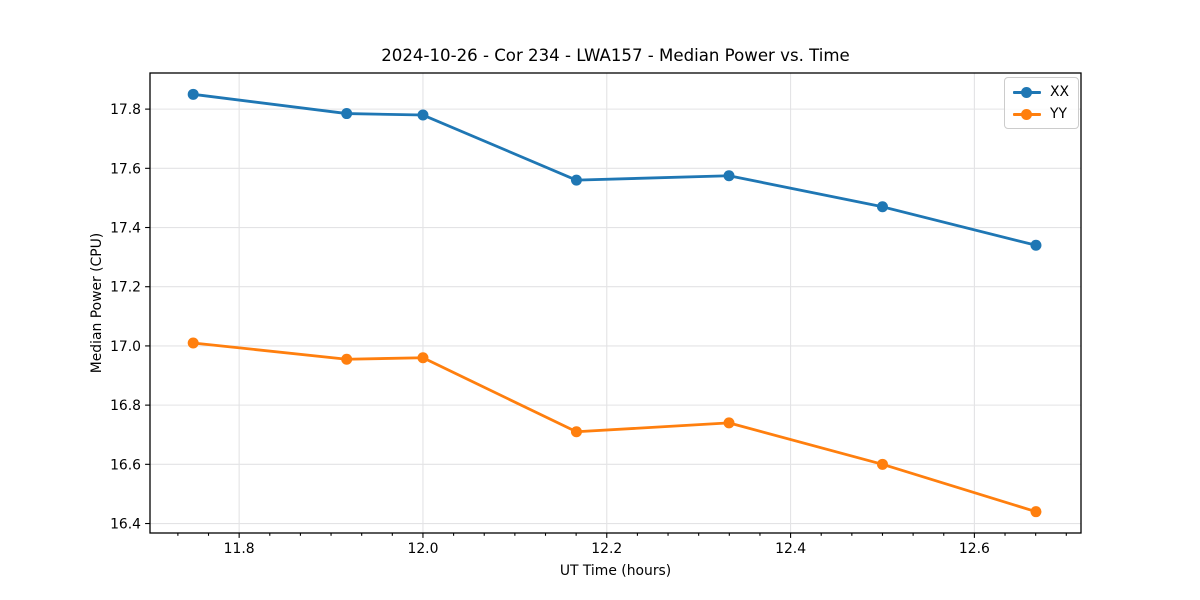  I want to click on x-tick-label: 12.6, so click(974, 549).